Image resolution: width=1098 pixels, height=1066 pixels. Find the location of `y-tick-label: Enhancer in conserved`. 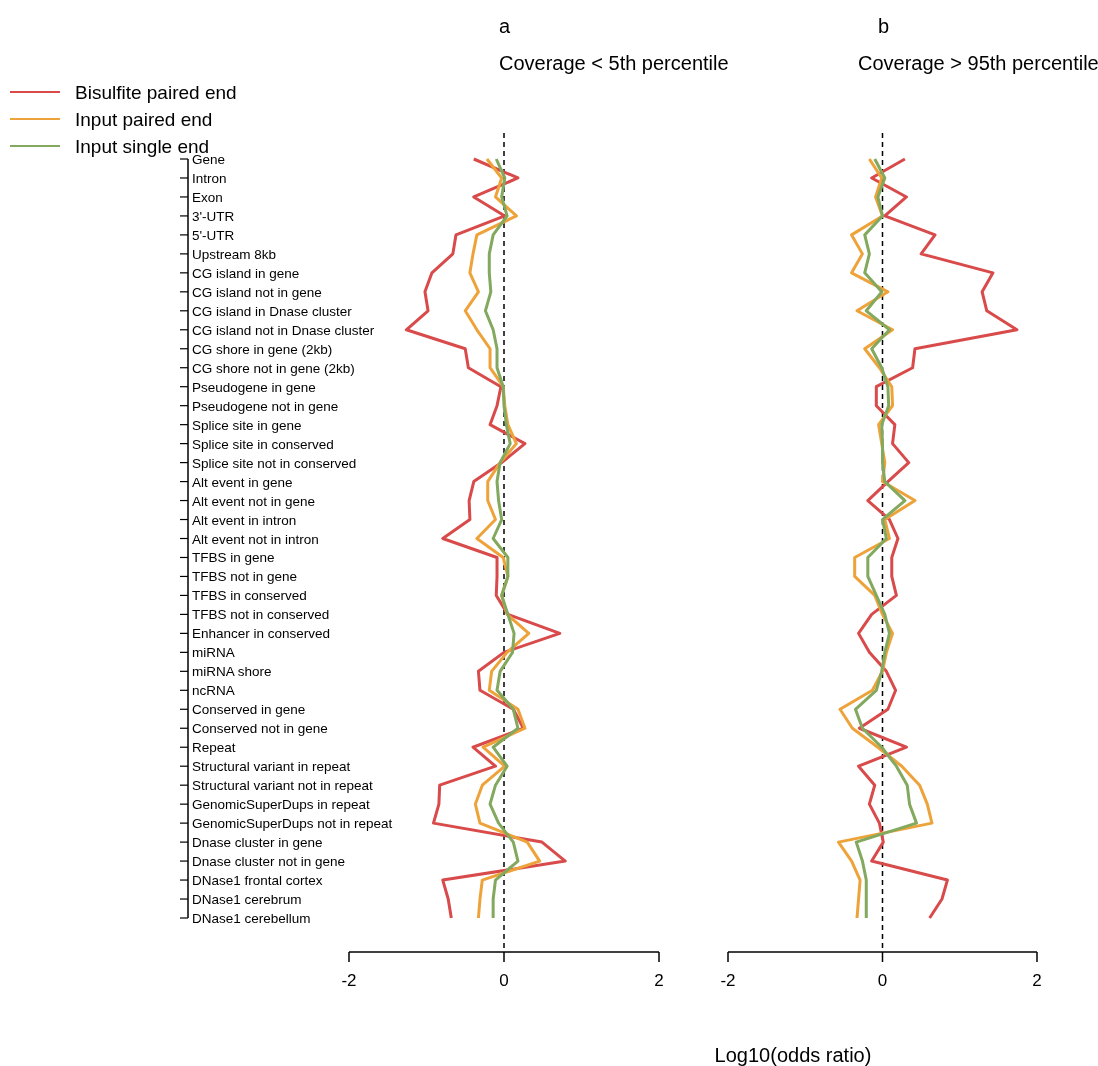

y-tick-label: Enhancer in conserved is located at coordinates (261, 634).